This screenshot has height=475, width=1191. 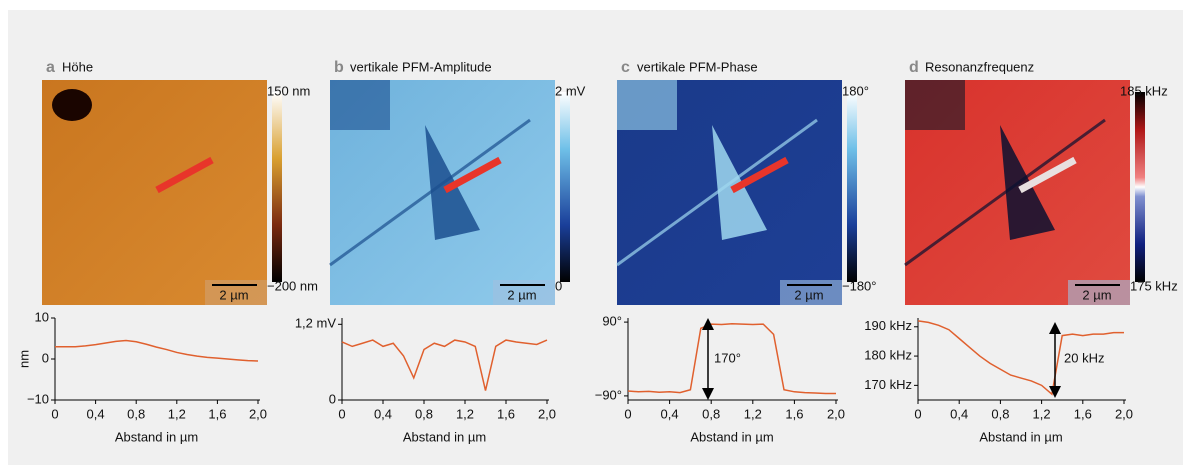 What do you see at coordinates (888, 384) in the screenshot?
I see `y-tick-label: 170 kHz` at bounding box center [888, 384].